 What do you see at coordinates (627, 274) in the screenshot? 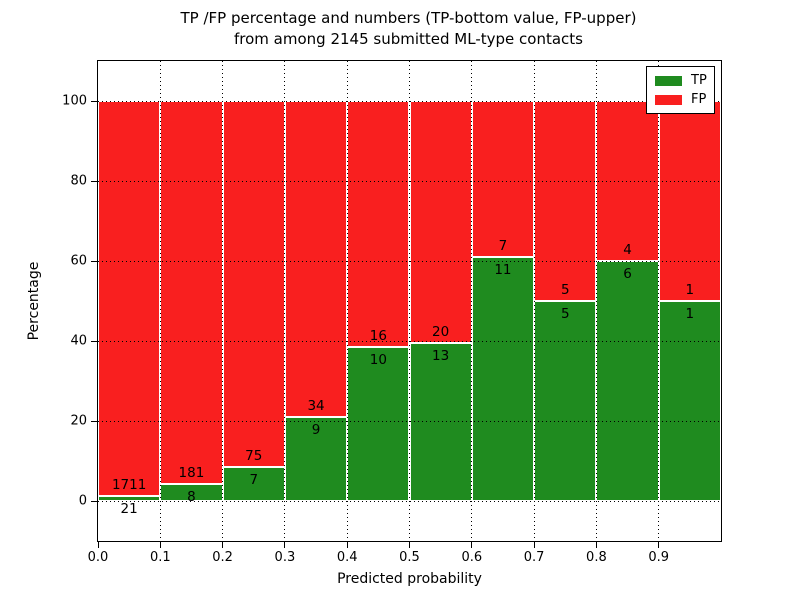
I see `annotation-tp-count: 6` at bounding box center [627, 274].